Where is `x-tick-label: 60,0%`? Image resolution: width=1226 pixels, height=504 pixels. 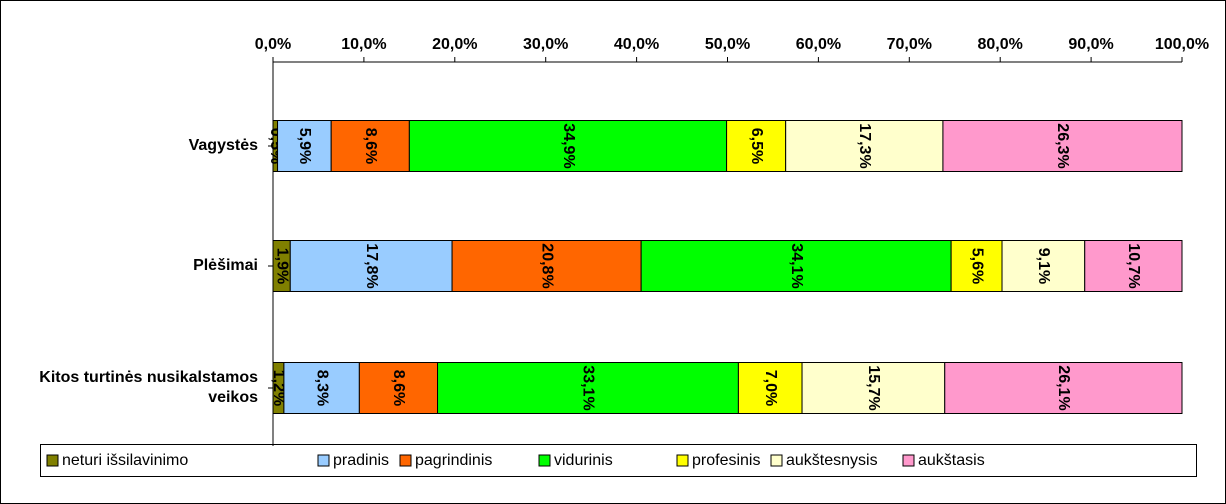 x-tick-label: 60,0% is located at coordinates (818, 44).